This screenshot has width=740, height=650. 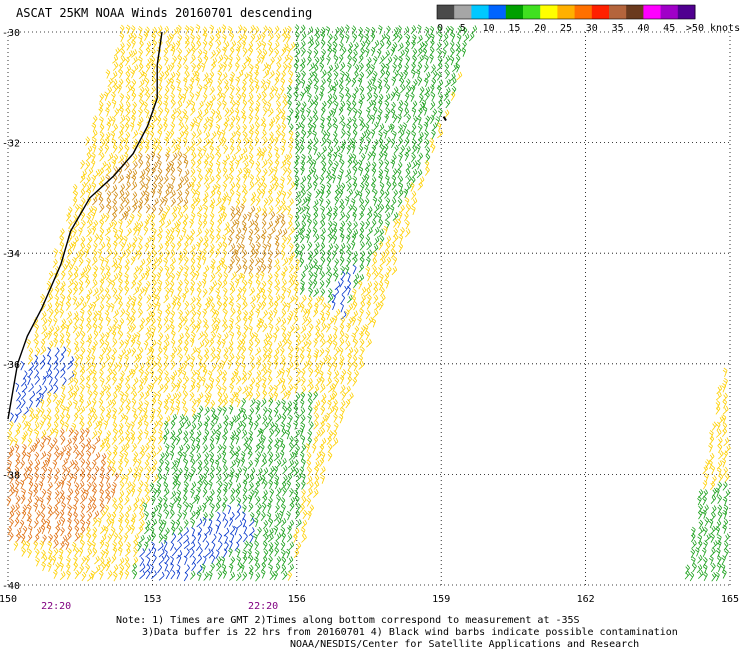 I want to click on colorbar-tick-label: 45, so click(x=669, y=28).